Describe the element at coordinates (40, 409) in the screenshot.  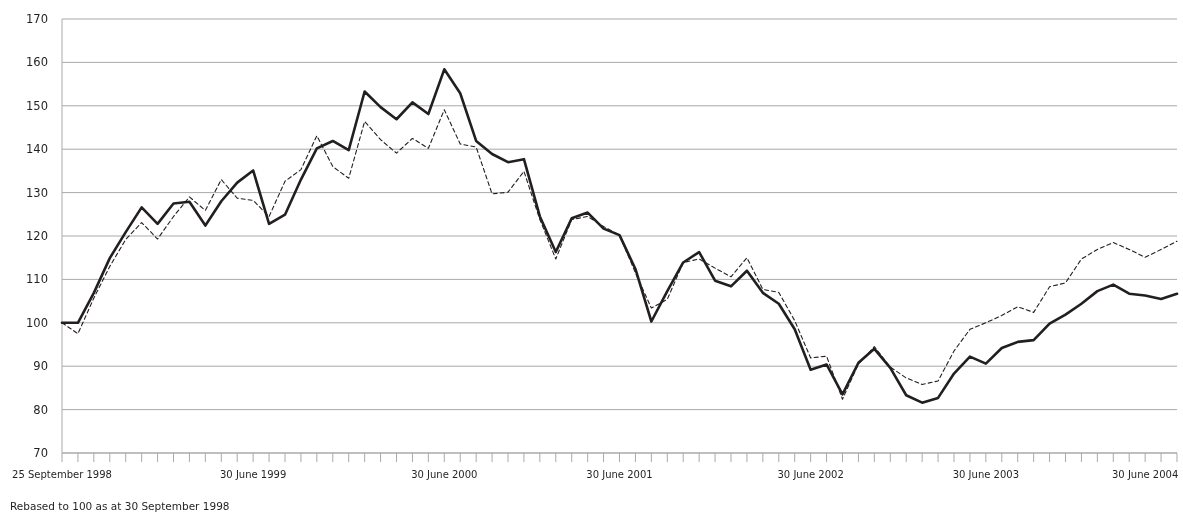
I see `y-tick-label: 80` at that location.